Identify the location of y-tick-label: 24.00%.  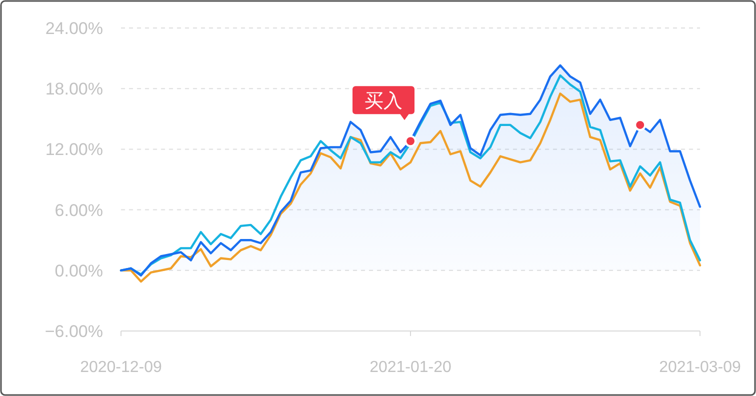
(74, 28).